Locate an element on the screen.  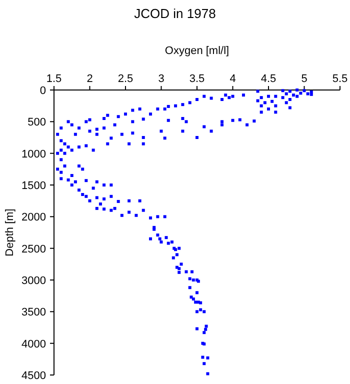
y-tick-label: 0 is located at coordinates (43, 91).